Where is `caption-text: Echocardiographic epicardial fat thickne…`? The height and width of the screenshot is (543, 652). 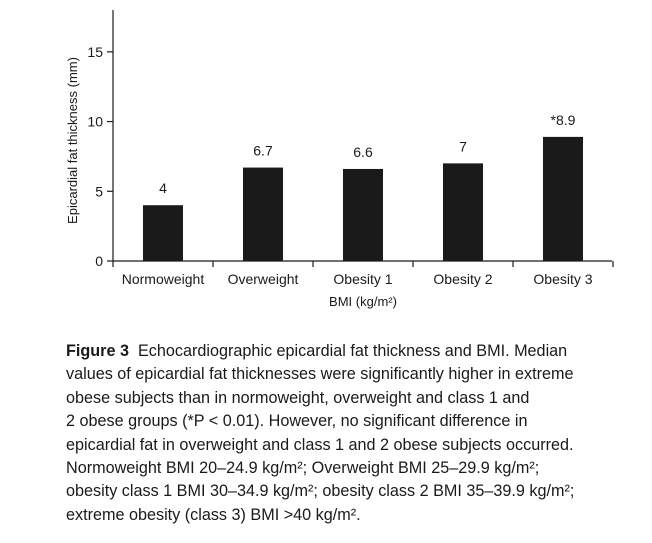 caption-text: Echocardiographic epicardial fat thickne… is located at coordinates (352, 351).